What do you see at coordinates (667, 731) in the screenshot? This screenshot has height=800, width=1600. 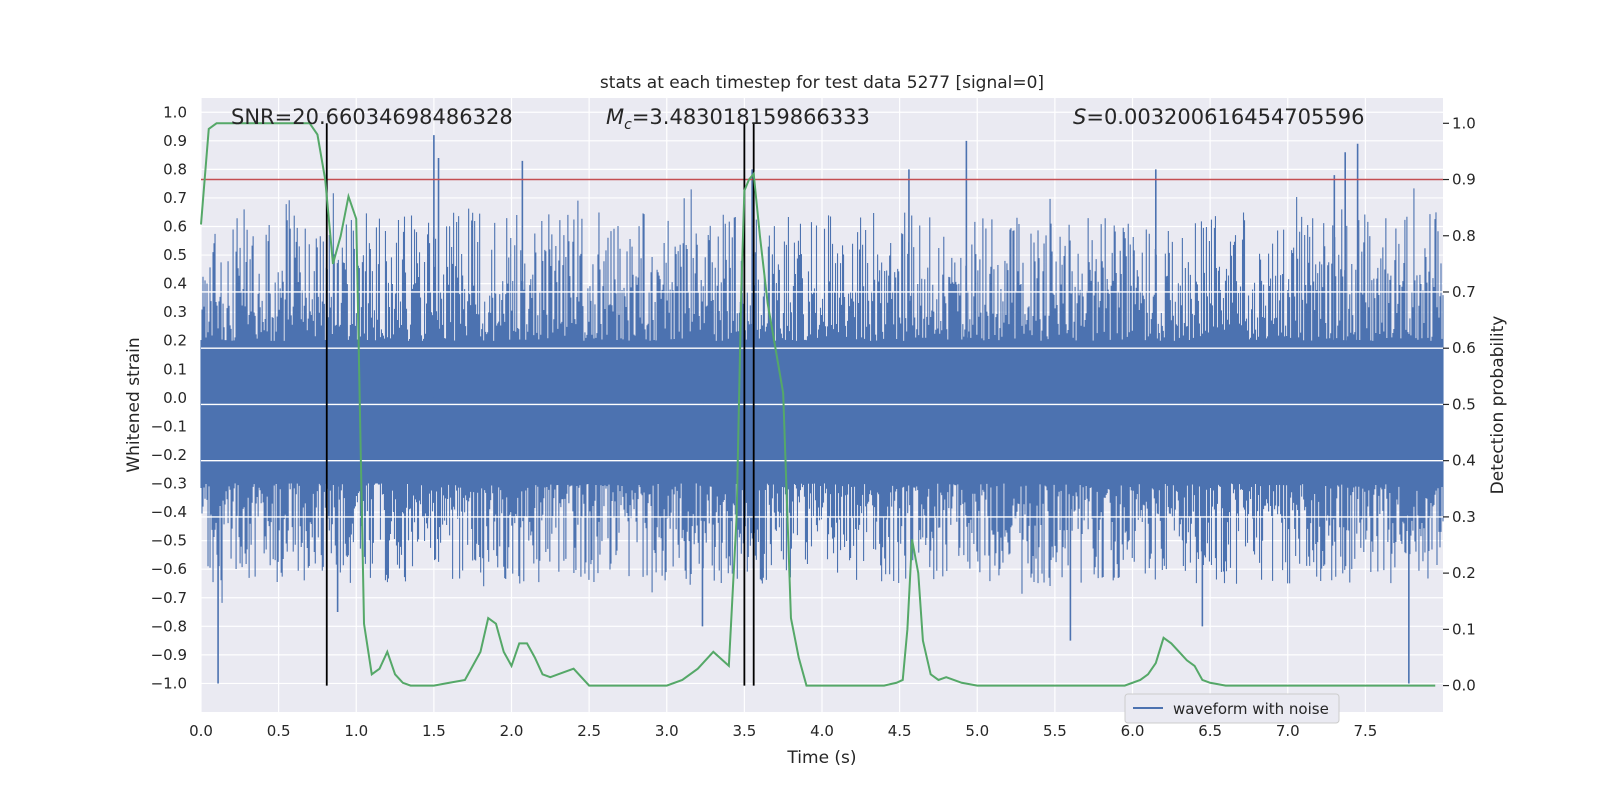 I see `x-tick-label: 3.0` at bounding box center [667, 731].